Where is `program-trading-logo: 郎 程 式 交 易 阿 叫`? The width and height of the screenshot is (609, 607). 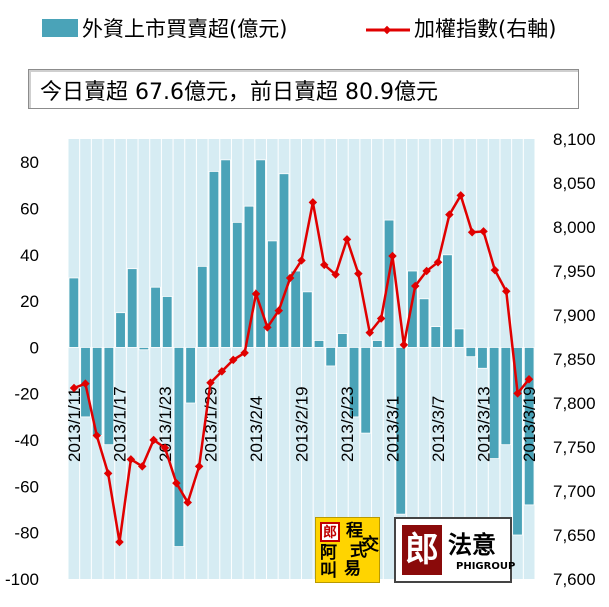 program-trading-logo: 郎 程 式 交 易 阿 叫 is located at coordinates (347, 550).